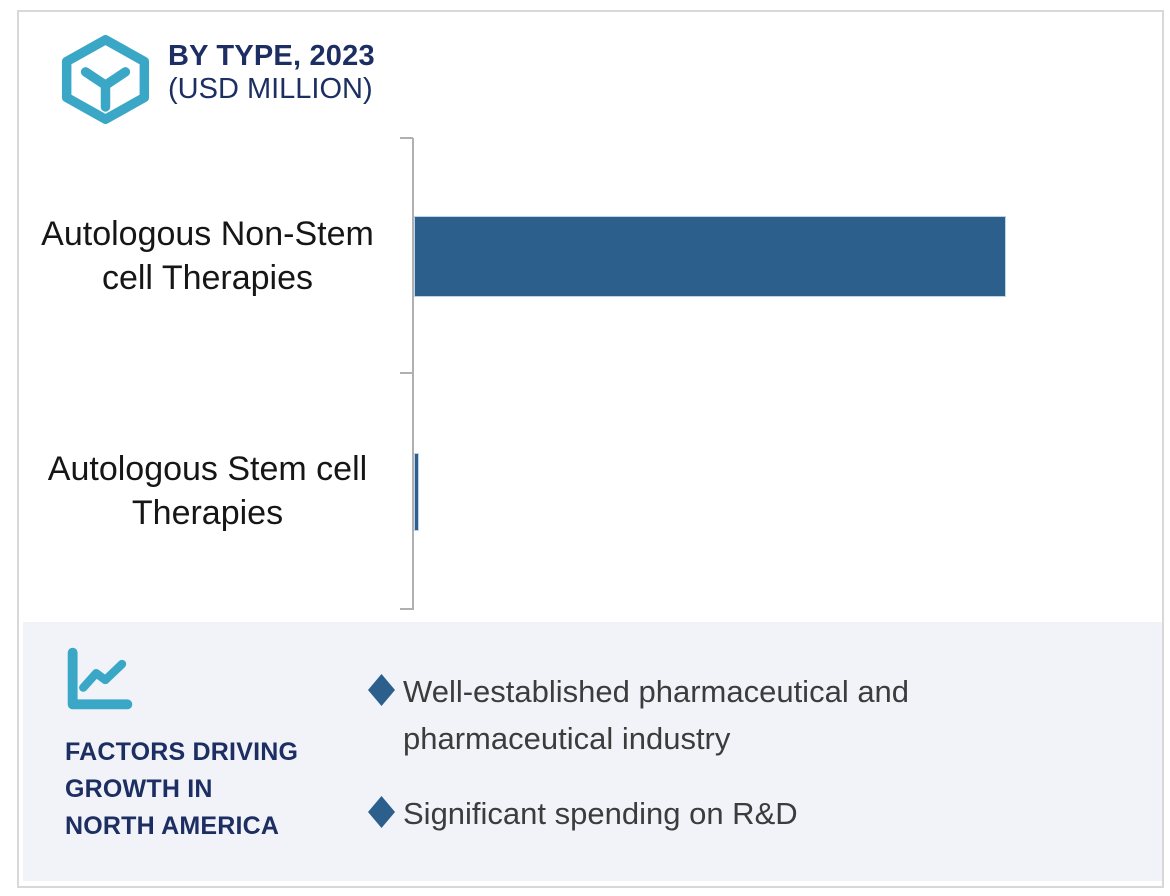  I want to click on factor-text: Significant spending on R&D, so click(600, 813).